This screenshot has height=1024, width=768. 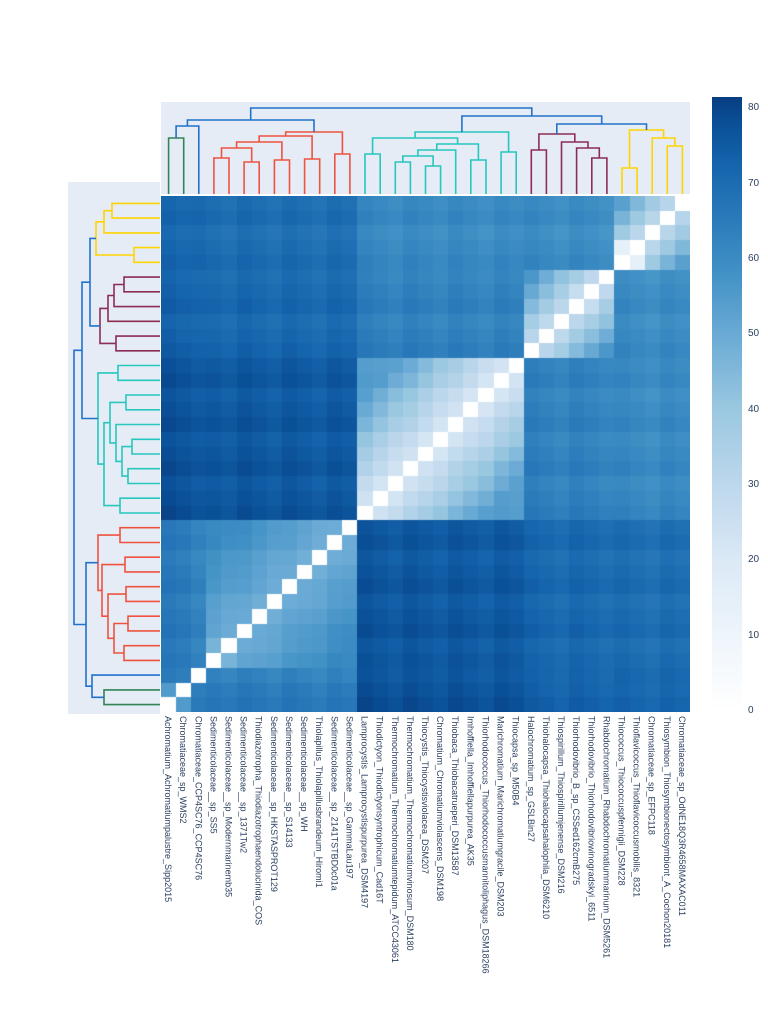 What do you see at coordinates (754, 560) in the screenshot?
I see `colorbar-tick-label: 20` at bounding box center [754, 560].